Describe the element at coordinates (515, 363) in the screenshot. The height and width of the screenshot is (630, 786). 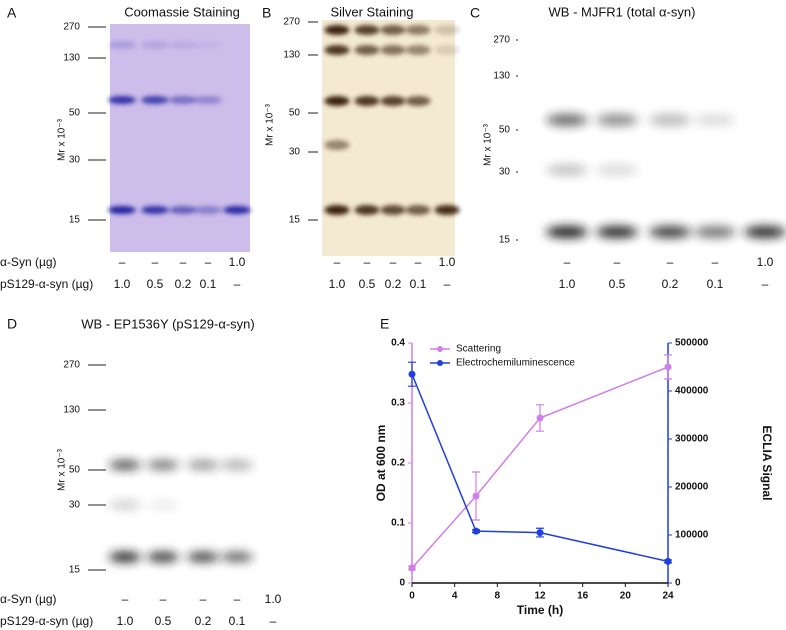
I see `legend-label: Electrochemiluminescence` at that location.